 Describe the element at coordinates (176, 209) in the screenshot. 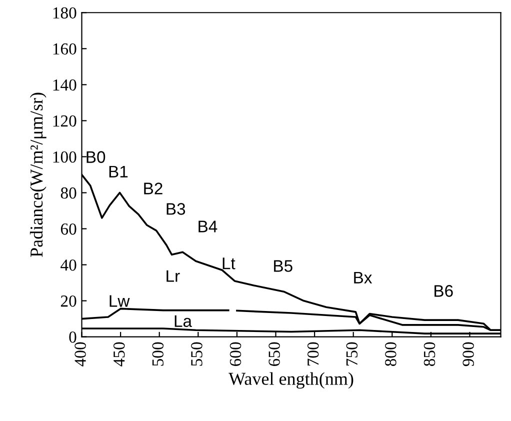

I see `annotation: B3` at that location.